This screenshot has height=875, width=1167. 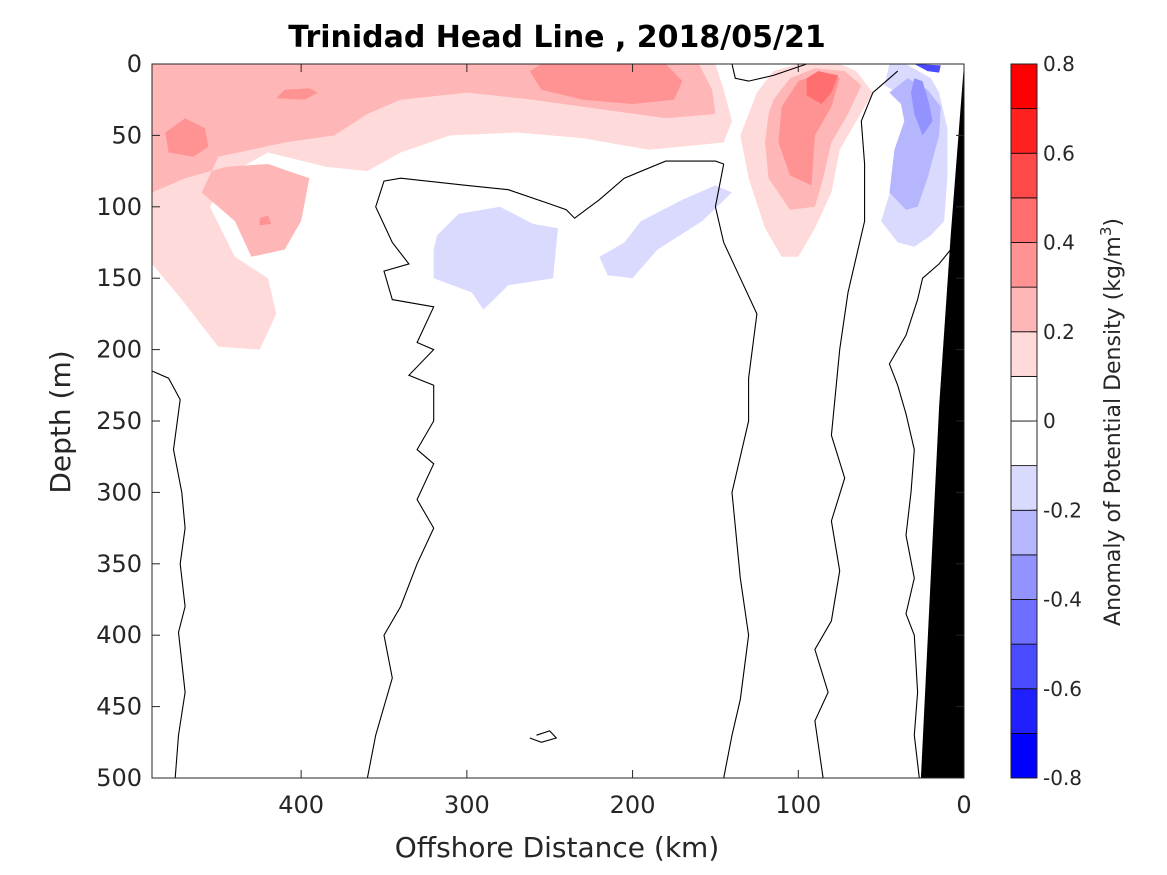 I want to click on x-tick-label: 200, so click(x=633, y=805).